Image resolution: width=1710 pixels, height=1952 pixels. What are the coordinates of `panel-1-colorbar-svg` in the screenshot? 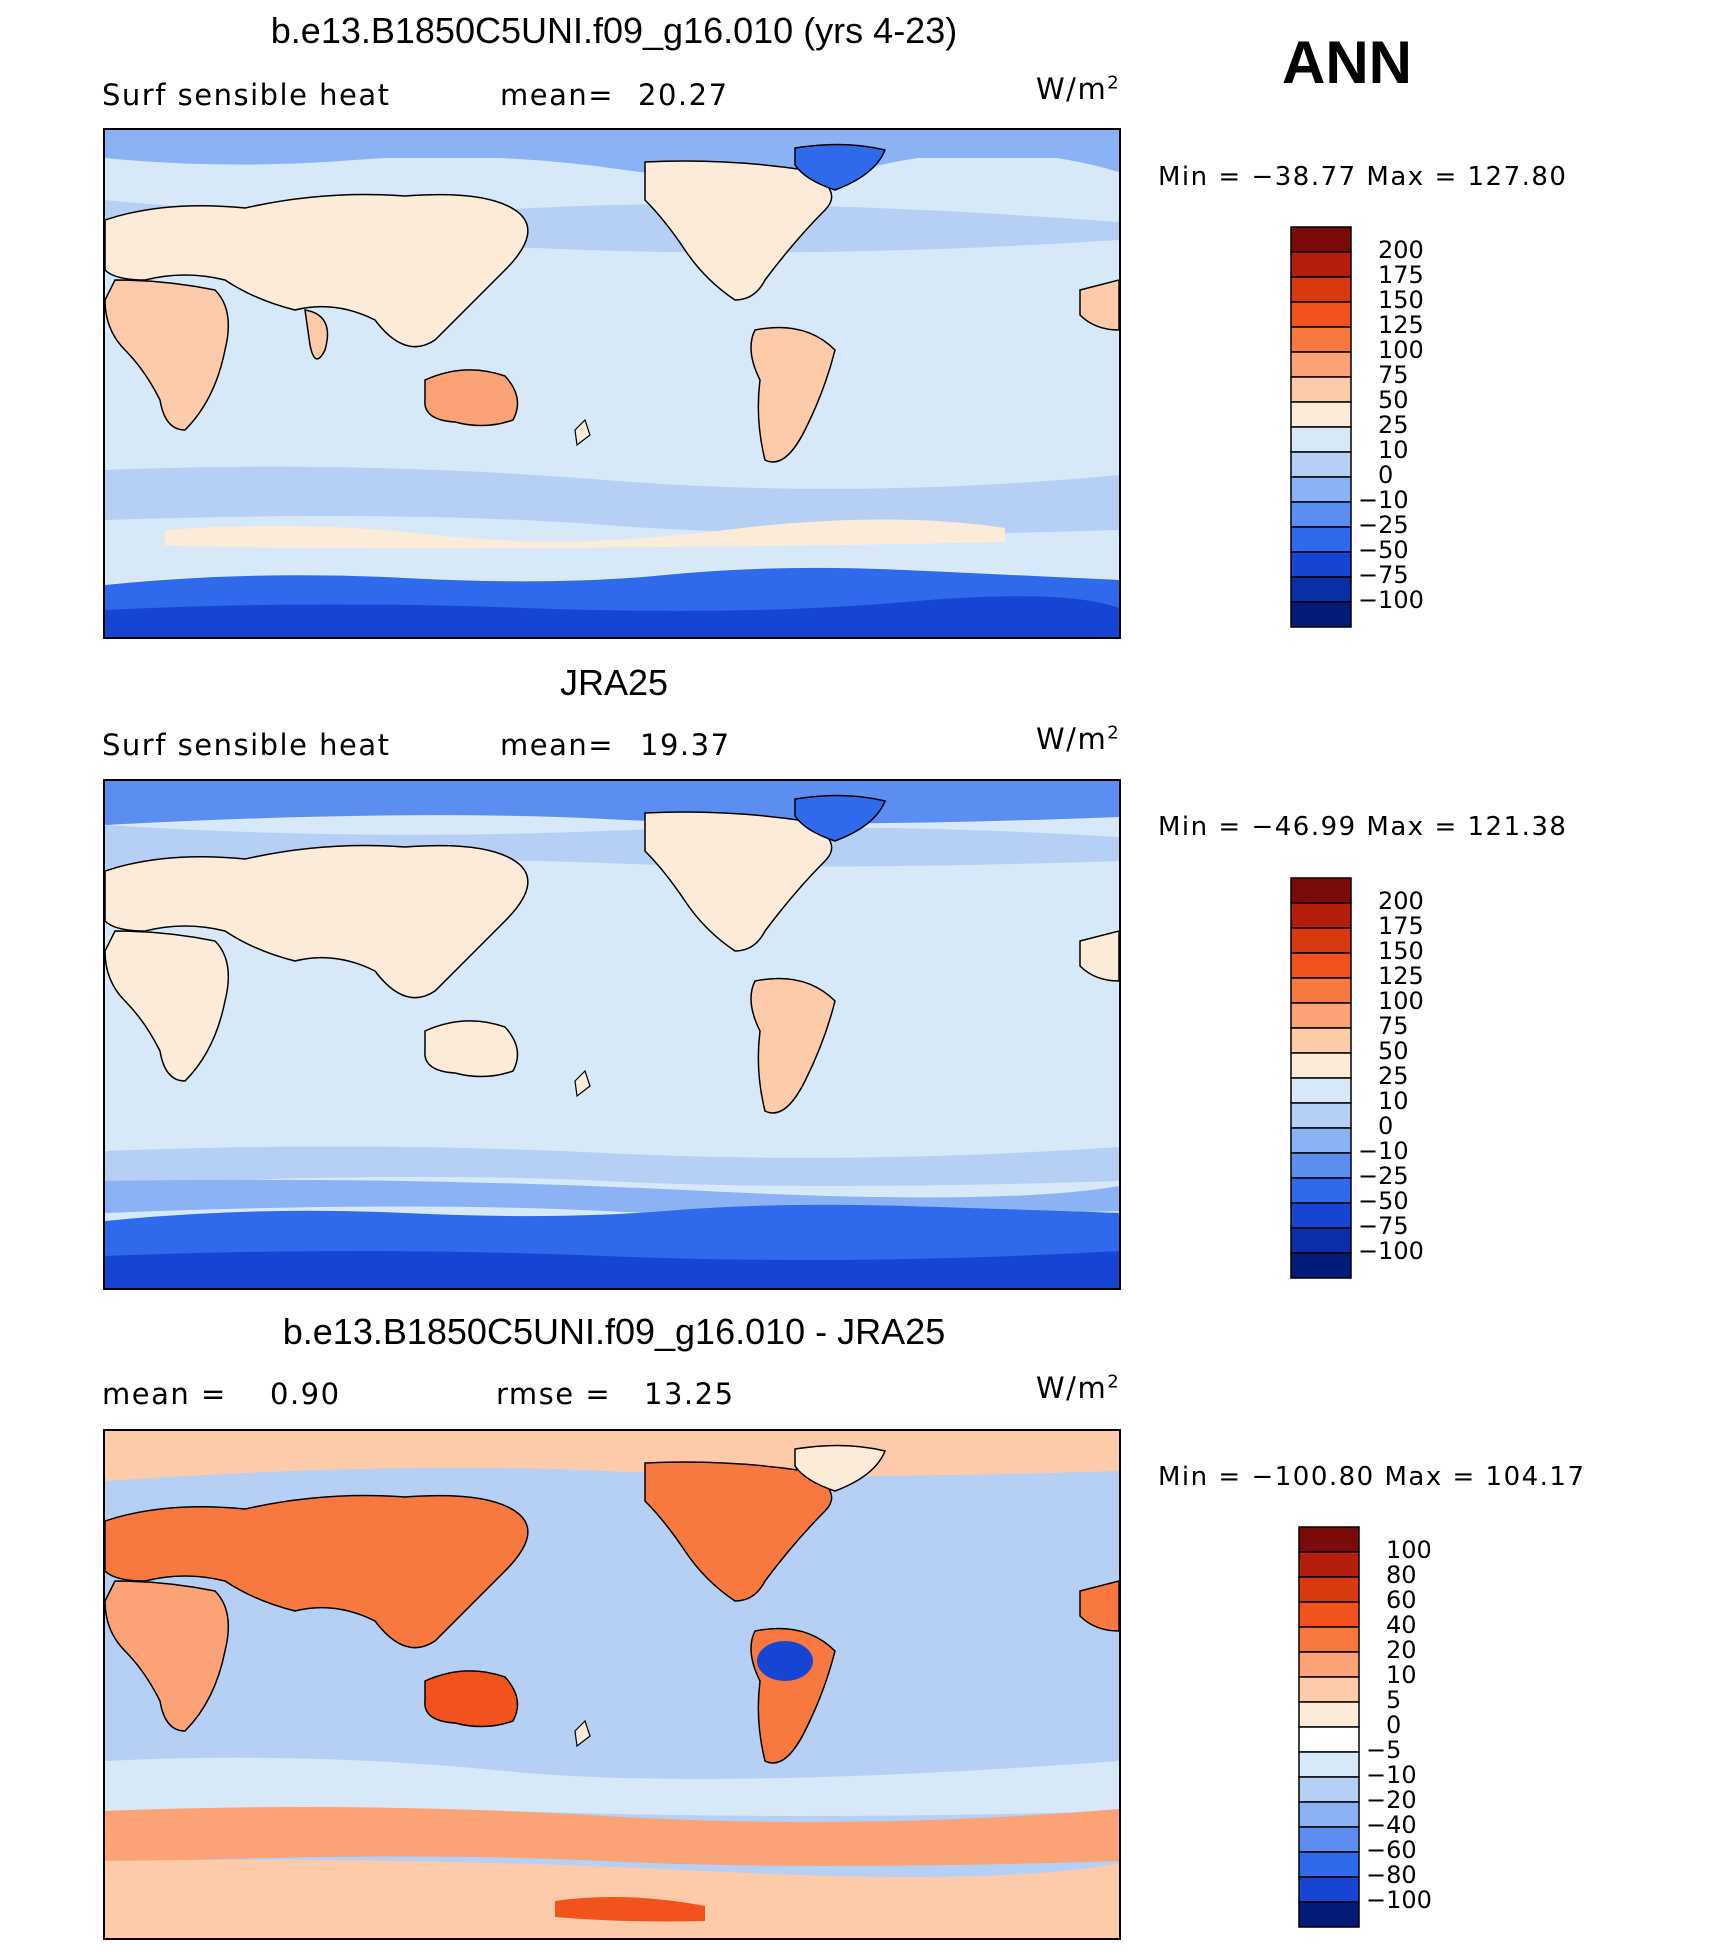 It's located at (1321, 427).